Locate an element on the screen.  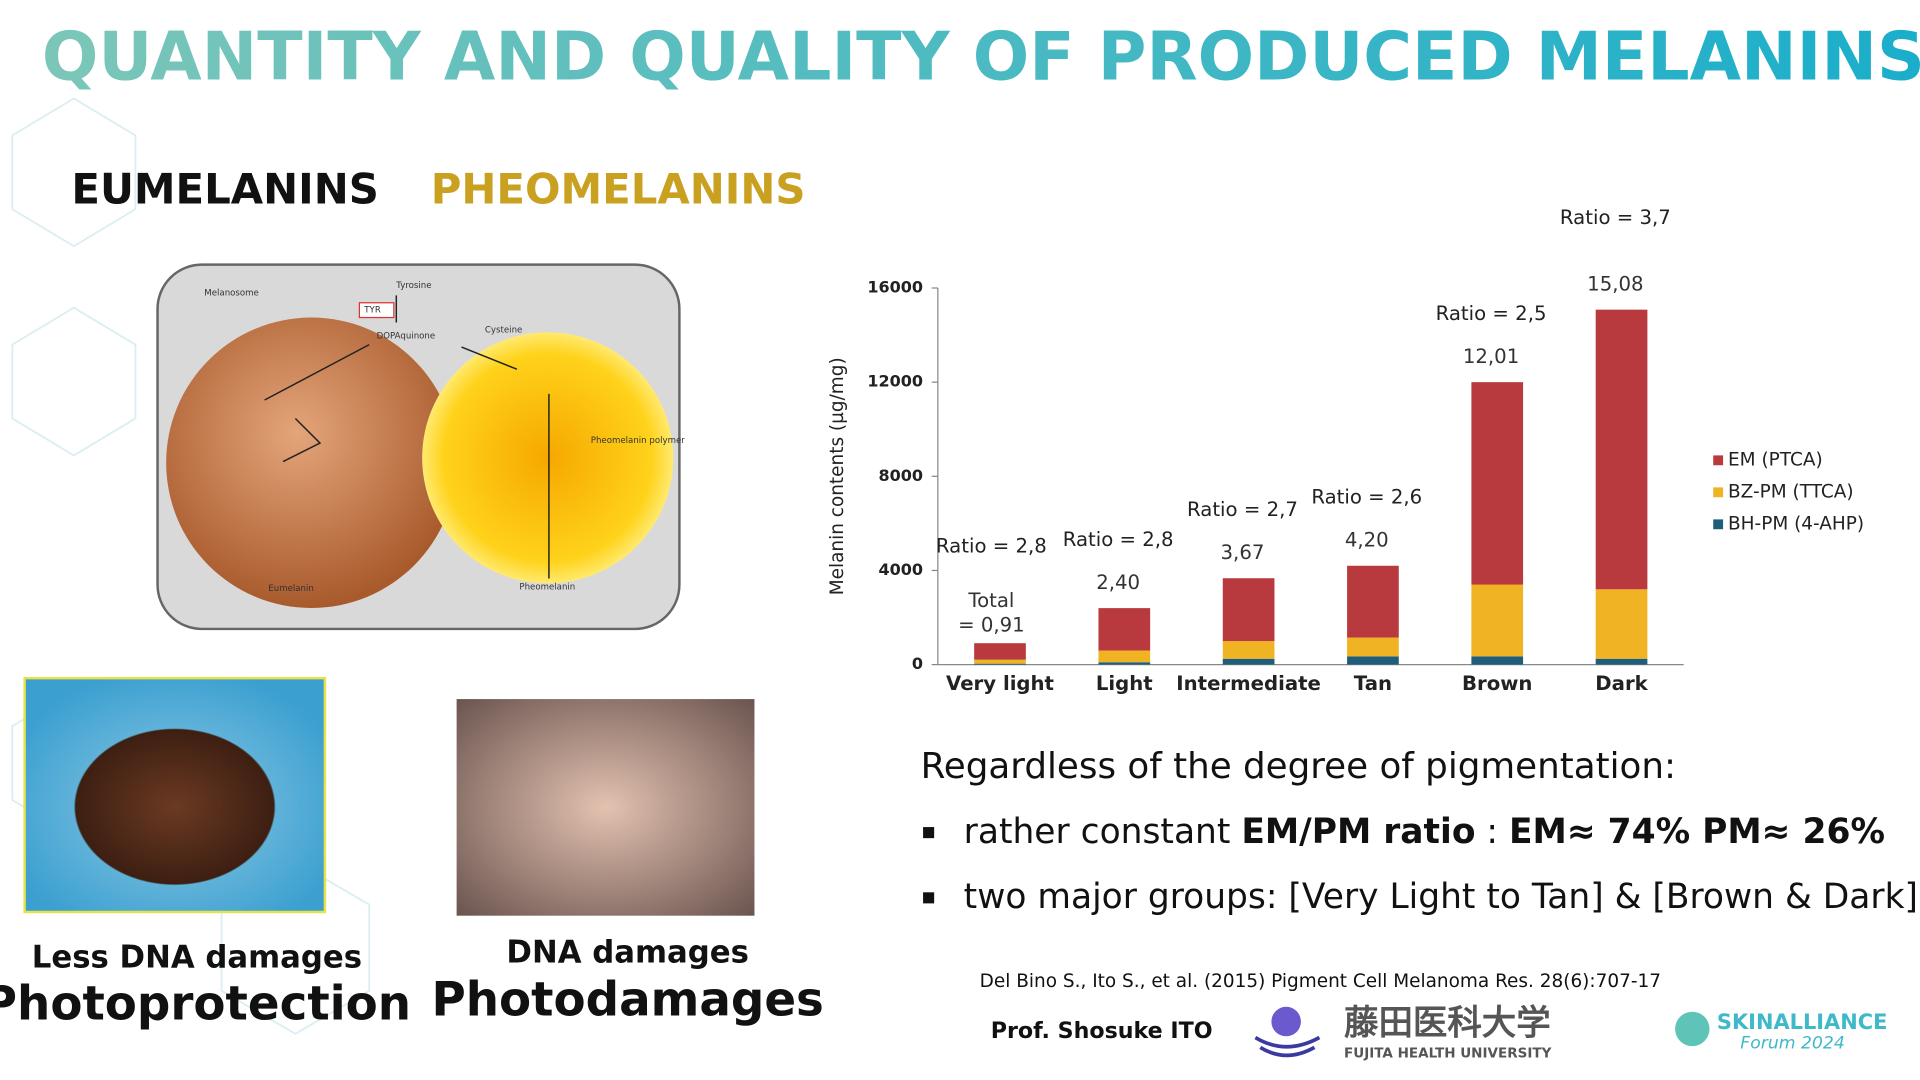
diagram-label: Tyrosine is located at coordinates (413, 286).